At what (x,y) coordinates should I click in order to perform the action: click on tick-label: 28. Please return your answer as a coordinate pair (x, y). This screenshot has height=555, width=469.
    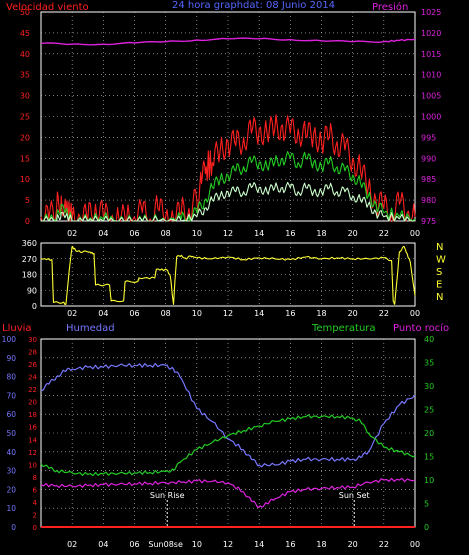
    Looking at the image, I should click on (32, 353).